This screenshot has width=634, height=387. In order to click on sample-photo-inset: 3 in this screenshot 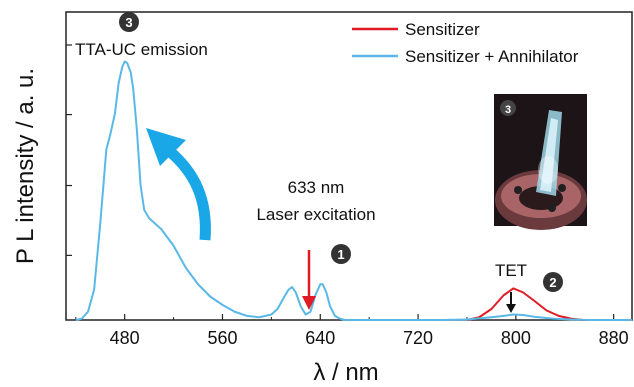, I will do `click(540, 162)`.